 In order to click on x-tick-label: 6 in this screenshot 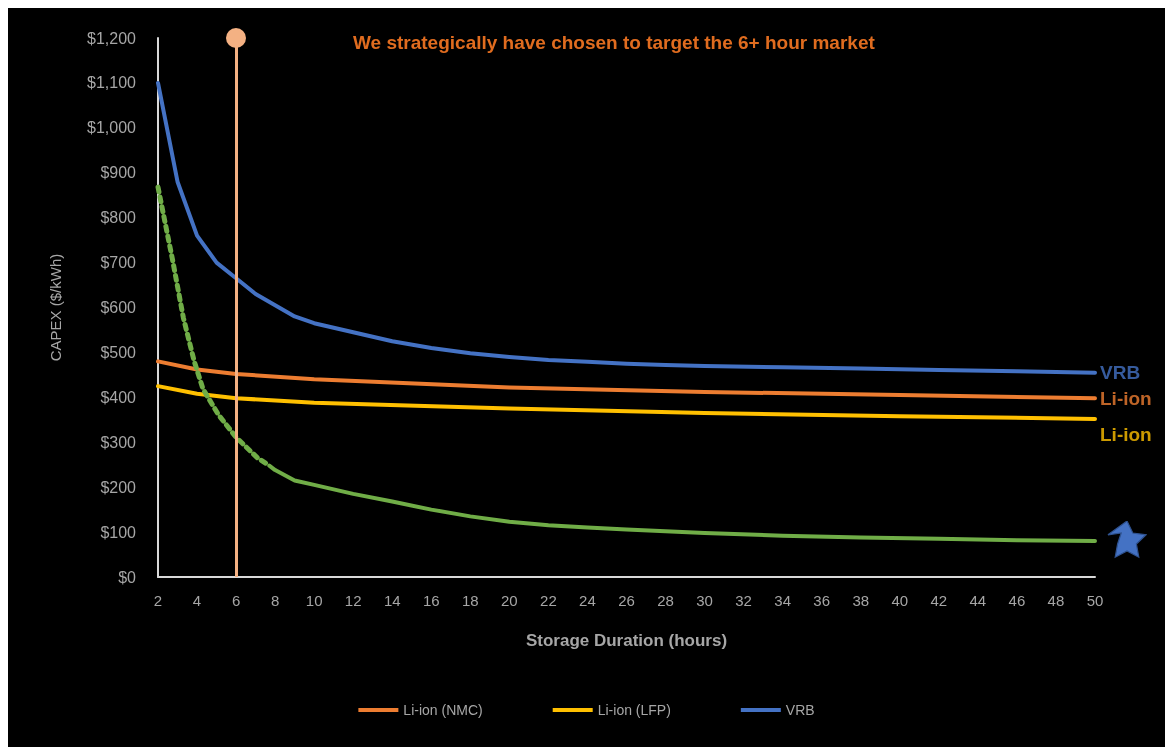, I will do `click(236, 600)`.